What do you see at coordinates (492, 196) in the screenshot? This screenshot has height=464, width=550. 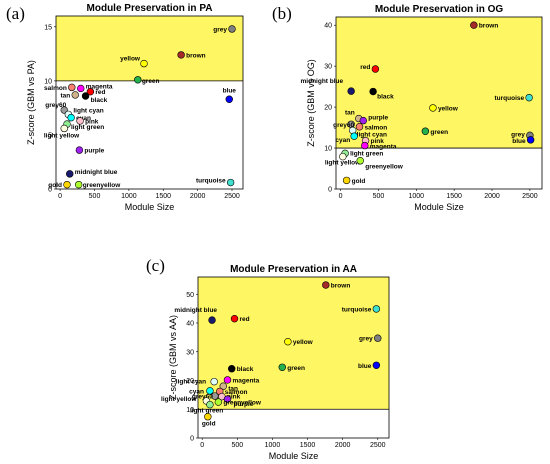 I see `x-tick-label: 2000` at bounding box center [492, 196].